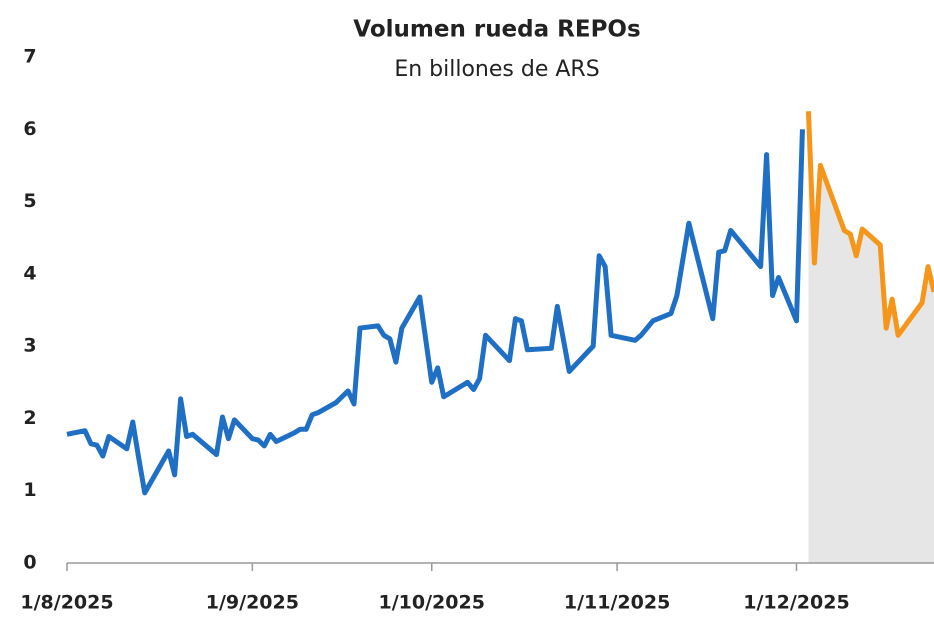 The height and width of the screenshot is (617, 934). Describe the element at coordinates (29, 563) in the screenshot. I see `y-tick-label: 0` at that location.